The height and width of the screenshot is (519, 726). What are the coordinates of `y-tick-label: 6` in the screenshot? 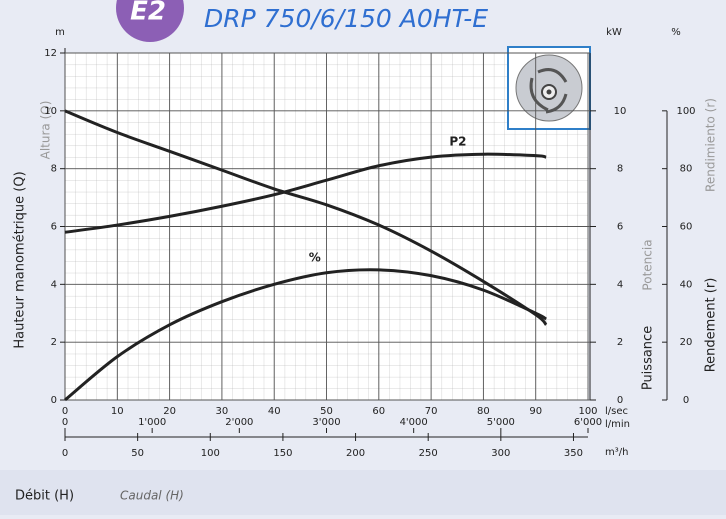 It's located at (54, 227).